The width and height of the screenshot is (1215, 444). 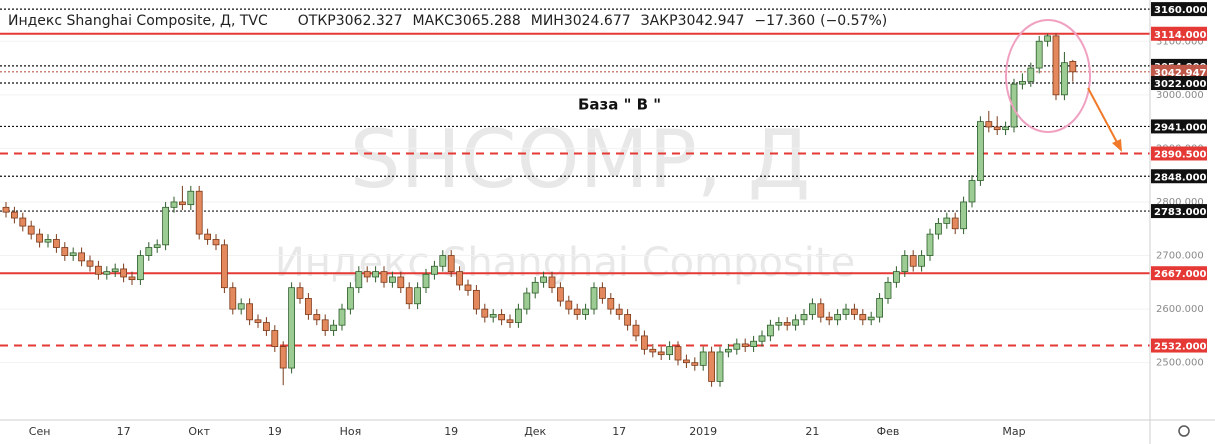 I want to click on level-label: 3042.947, so click(x=1180, y=73).